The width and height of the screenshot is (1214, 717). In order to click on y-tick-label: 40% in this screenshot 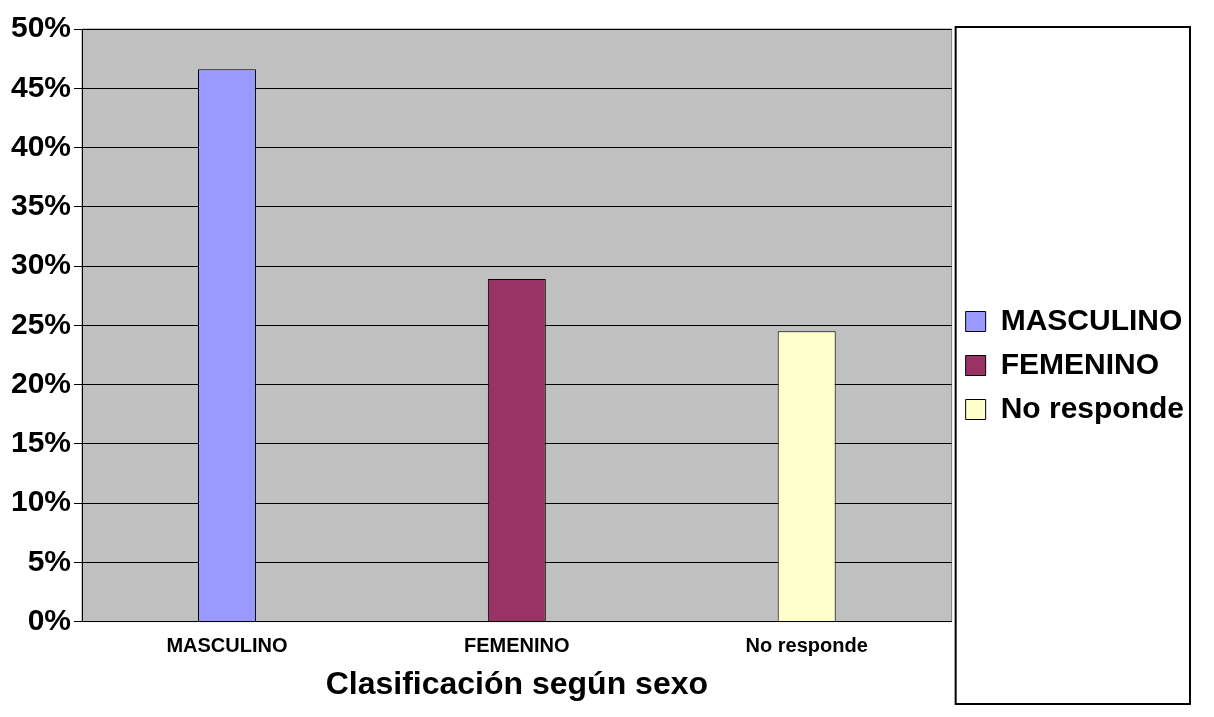, I will do `click(41, 145)`.